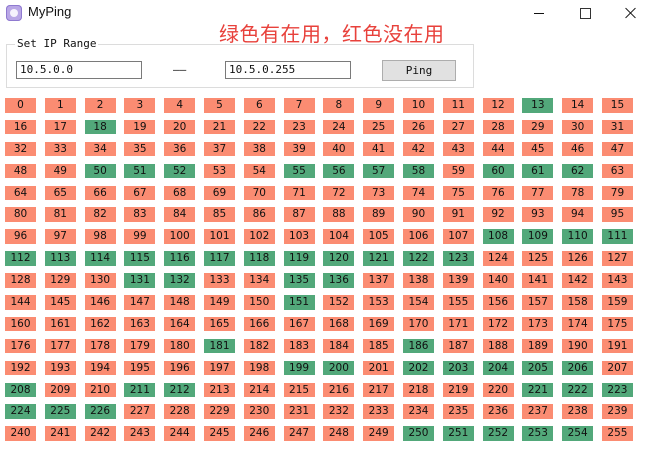 Image resolution: width=654 pixels, height=454 pixels. I want to click on host-cell: 229, so click(219, 411).